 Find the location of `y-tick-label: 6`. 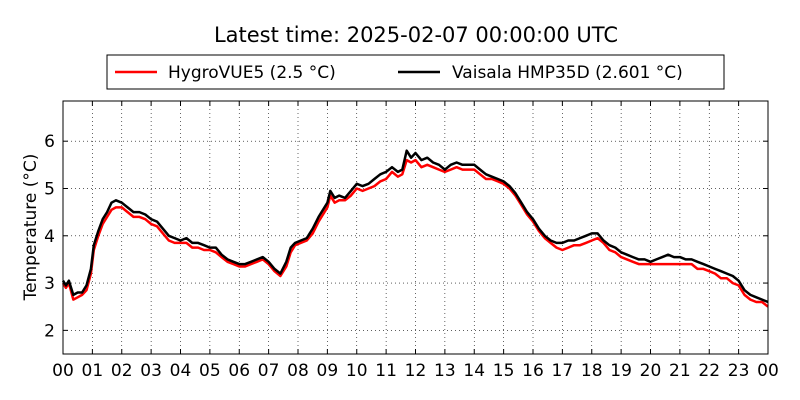

y-tick-label: 6 is located at coordinates (49, 142).